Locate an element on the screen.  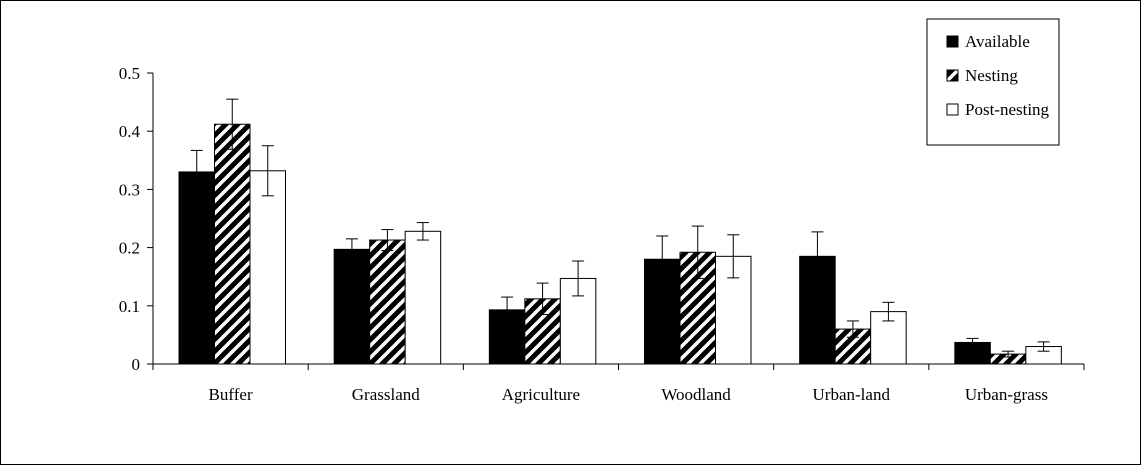
legend-swatch-available is located at coordinates (952, 41).